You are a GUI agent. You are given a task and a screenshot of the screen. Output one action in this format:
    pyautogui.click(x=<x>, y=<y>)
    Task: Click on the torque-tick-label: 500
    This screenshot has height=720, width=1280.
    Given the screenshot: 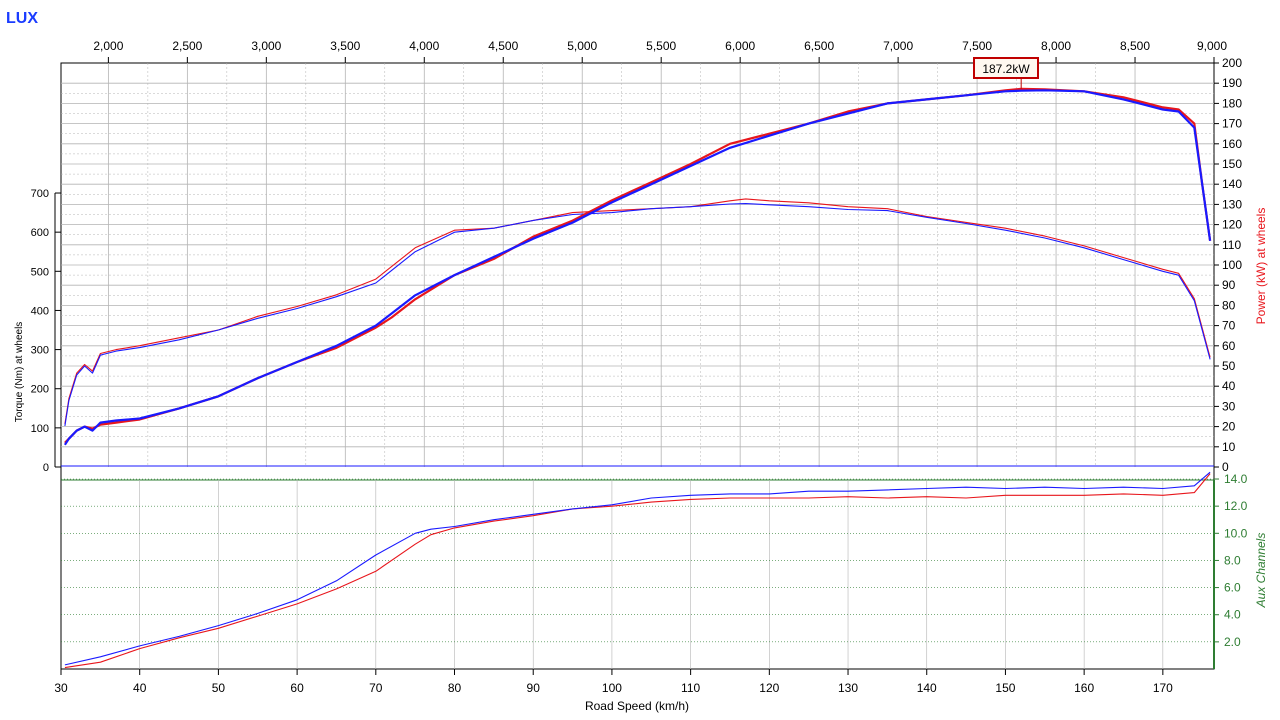 What is the action you would take?
    pyautogui.click(x=40, y=272)
    